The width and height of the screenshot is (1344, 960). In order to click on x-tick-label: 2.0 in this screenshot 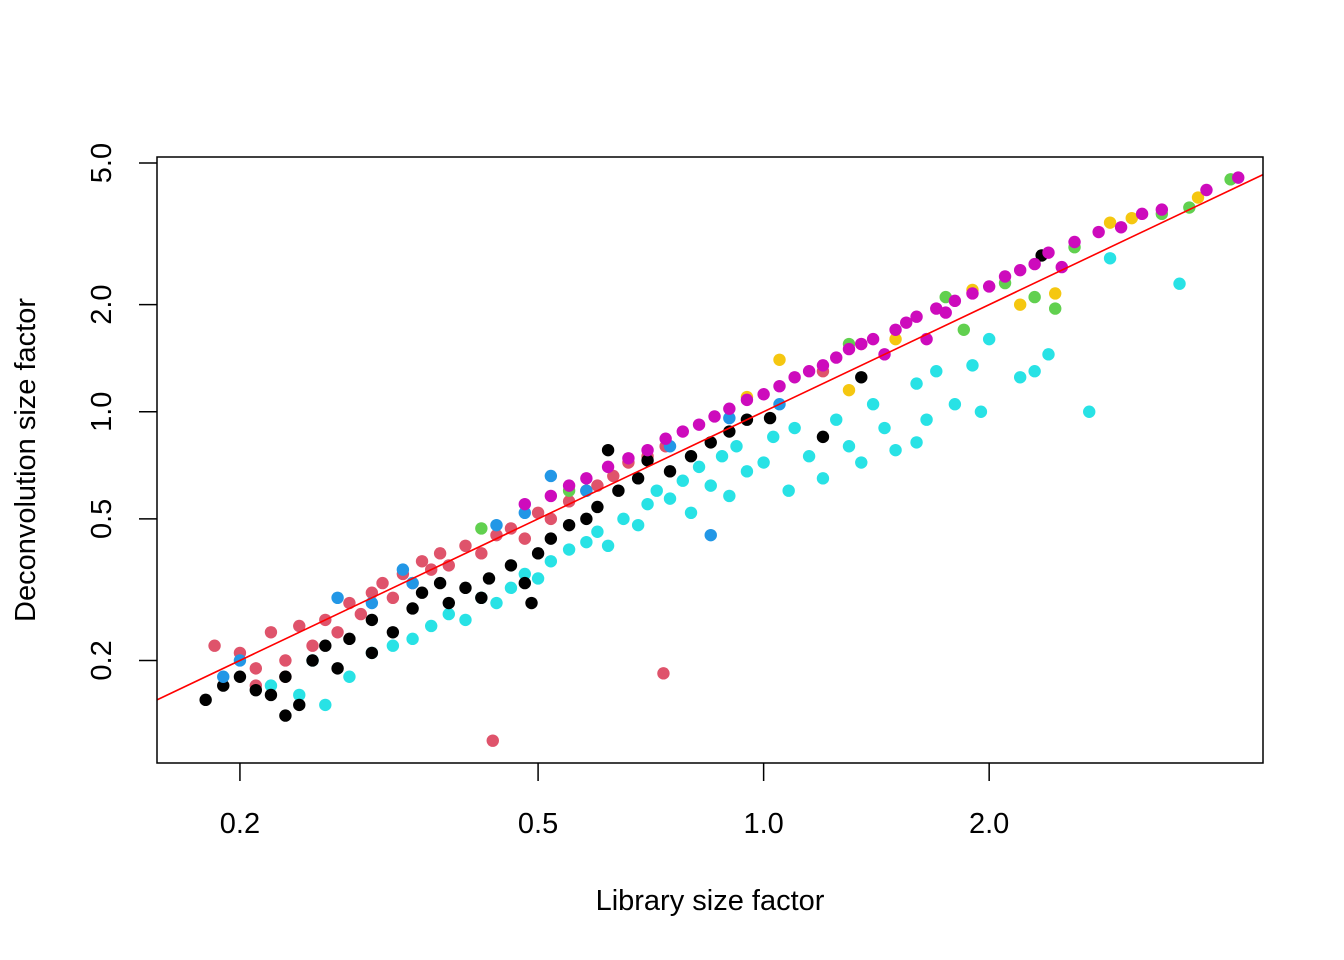, I will do `click(989, 824)`.